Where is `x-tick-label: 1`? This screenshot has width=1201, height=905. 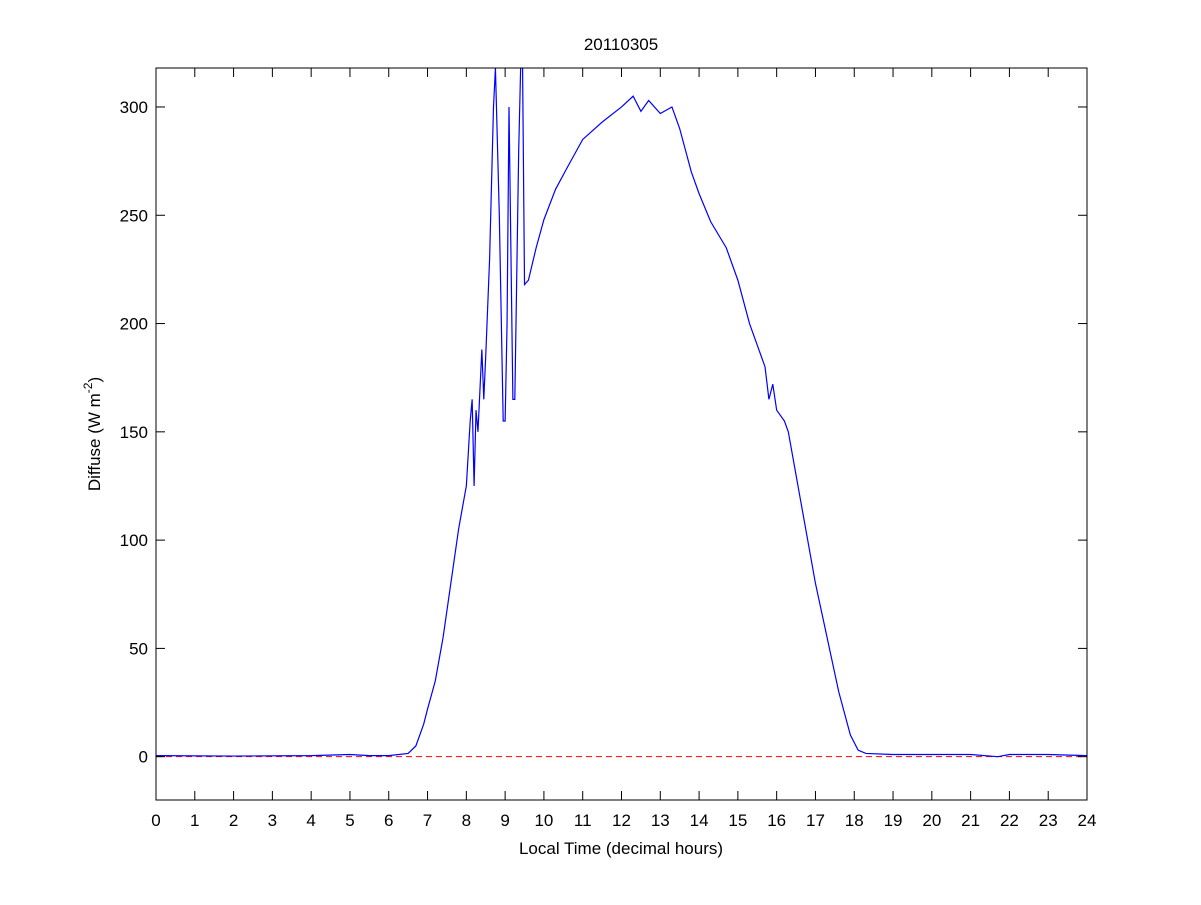 x-tick-label: 1 is located at coordinates (194, 820).